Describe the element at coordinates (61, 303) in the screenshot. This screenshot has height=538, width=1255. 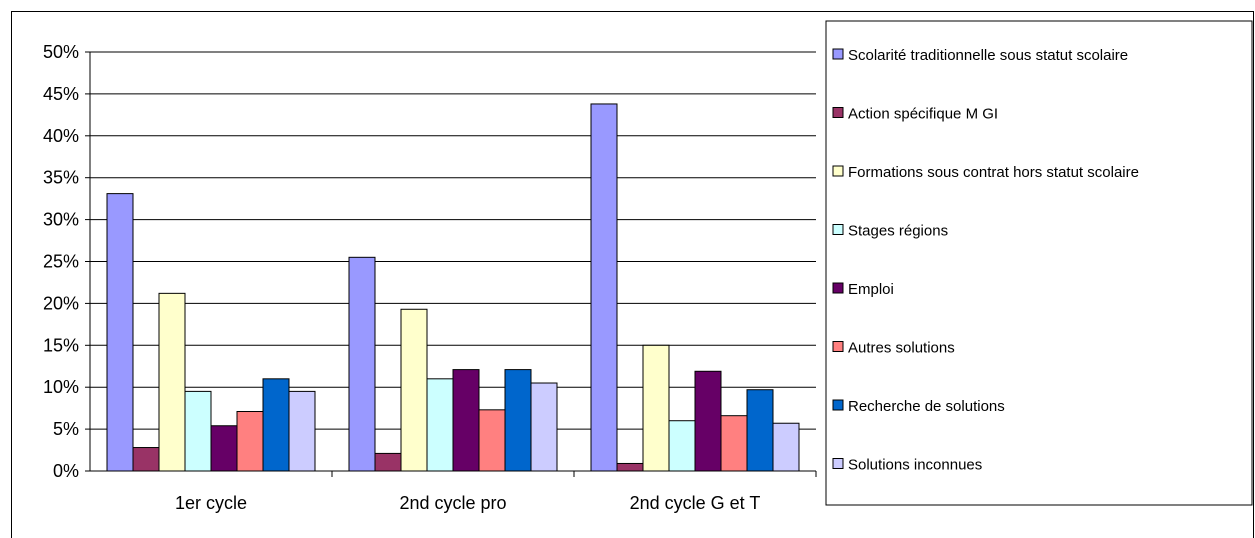
I see `y-tick-label: 20%` at that location.